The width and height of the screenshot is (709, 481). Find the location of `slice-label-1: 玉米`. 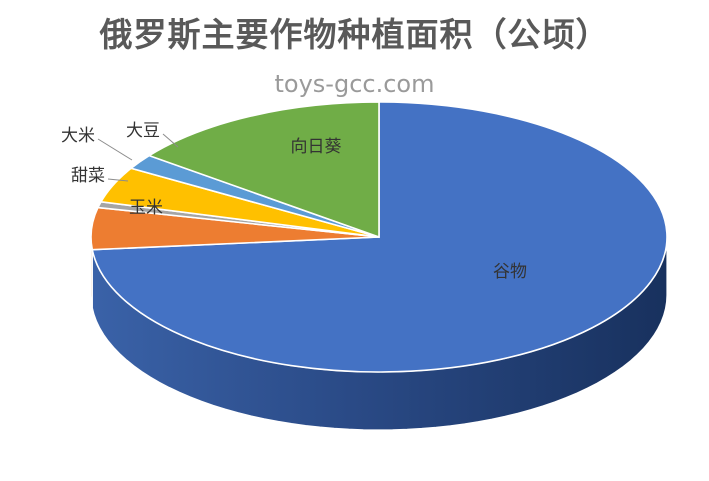

slice-label-1: 玉米 is located at coordinates (146, 208).